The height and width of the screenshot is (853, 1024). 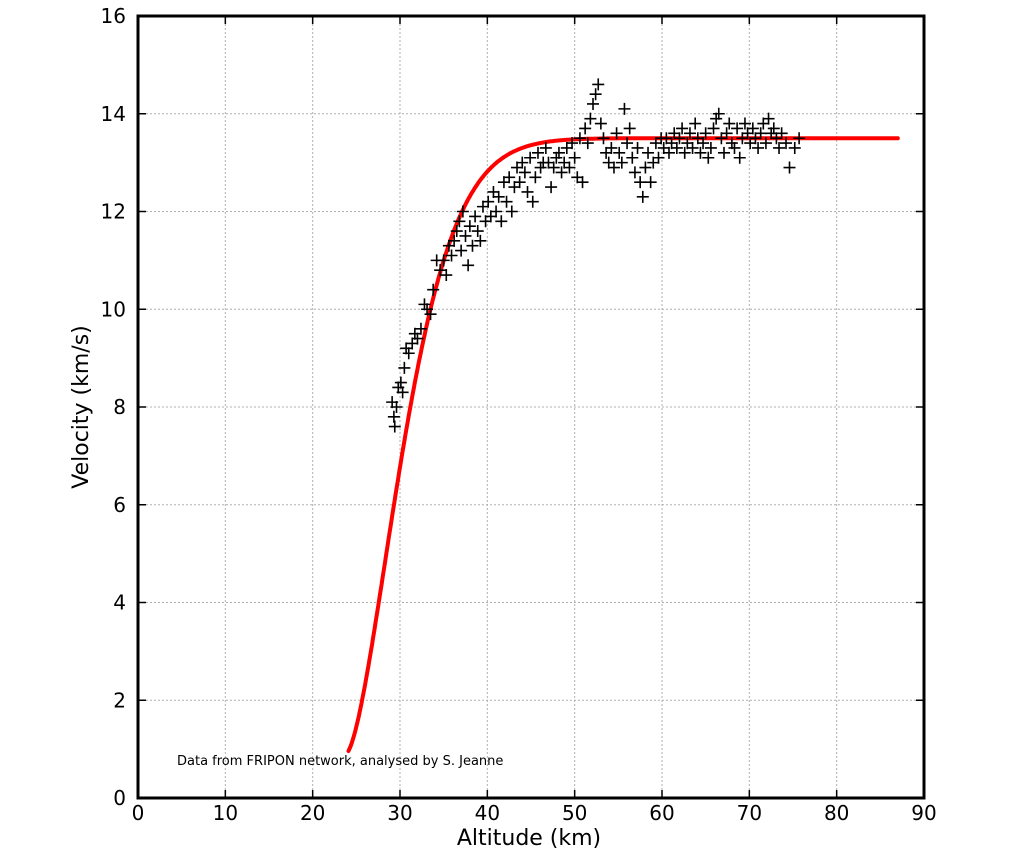 I want to click on x-tick-label: 0, so click(x=138, y=813).